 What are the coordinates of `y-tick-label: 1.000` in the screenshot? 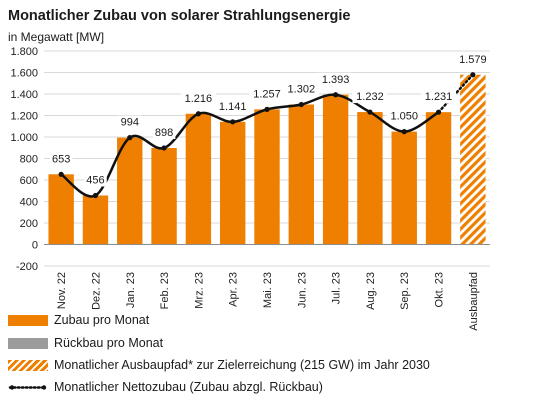 It's located at (24, 138).